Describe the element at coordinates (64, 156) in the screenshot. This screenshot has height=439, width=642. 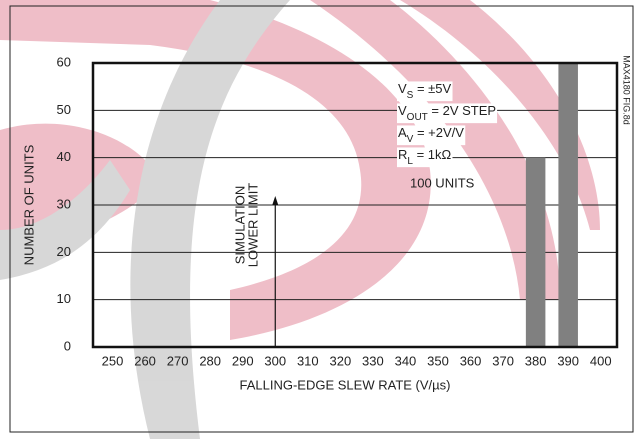
I see `y-tick-label: 40` at that location.